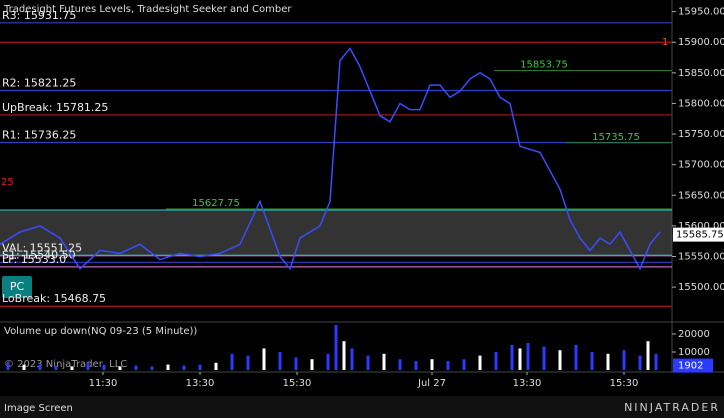  I want to click on y-tick-label: 15800.00, so click(701, 103).